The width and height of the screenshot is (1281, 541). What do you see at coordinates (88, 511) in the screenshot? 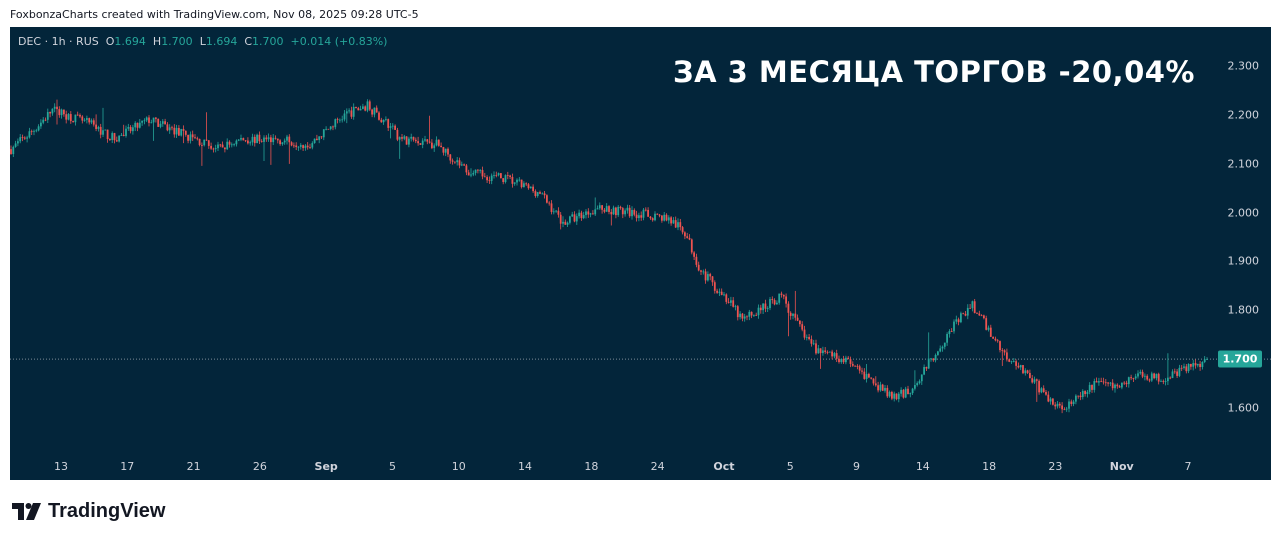
I see `tradingview-brand: TradingView` at bounding box center [88, 511].